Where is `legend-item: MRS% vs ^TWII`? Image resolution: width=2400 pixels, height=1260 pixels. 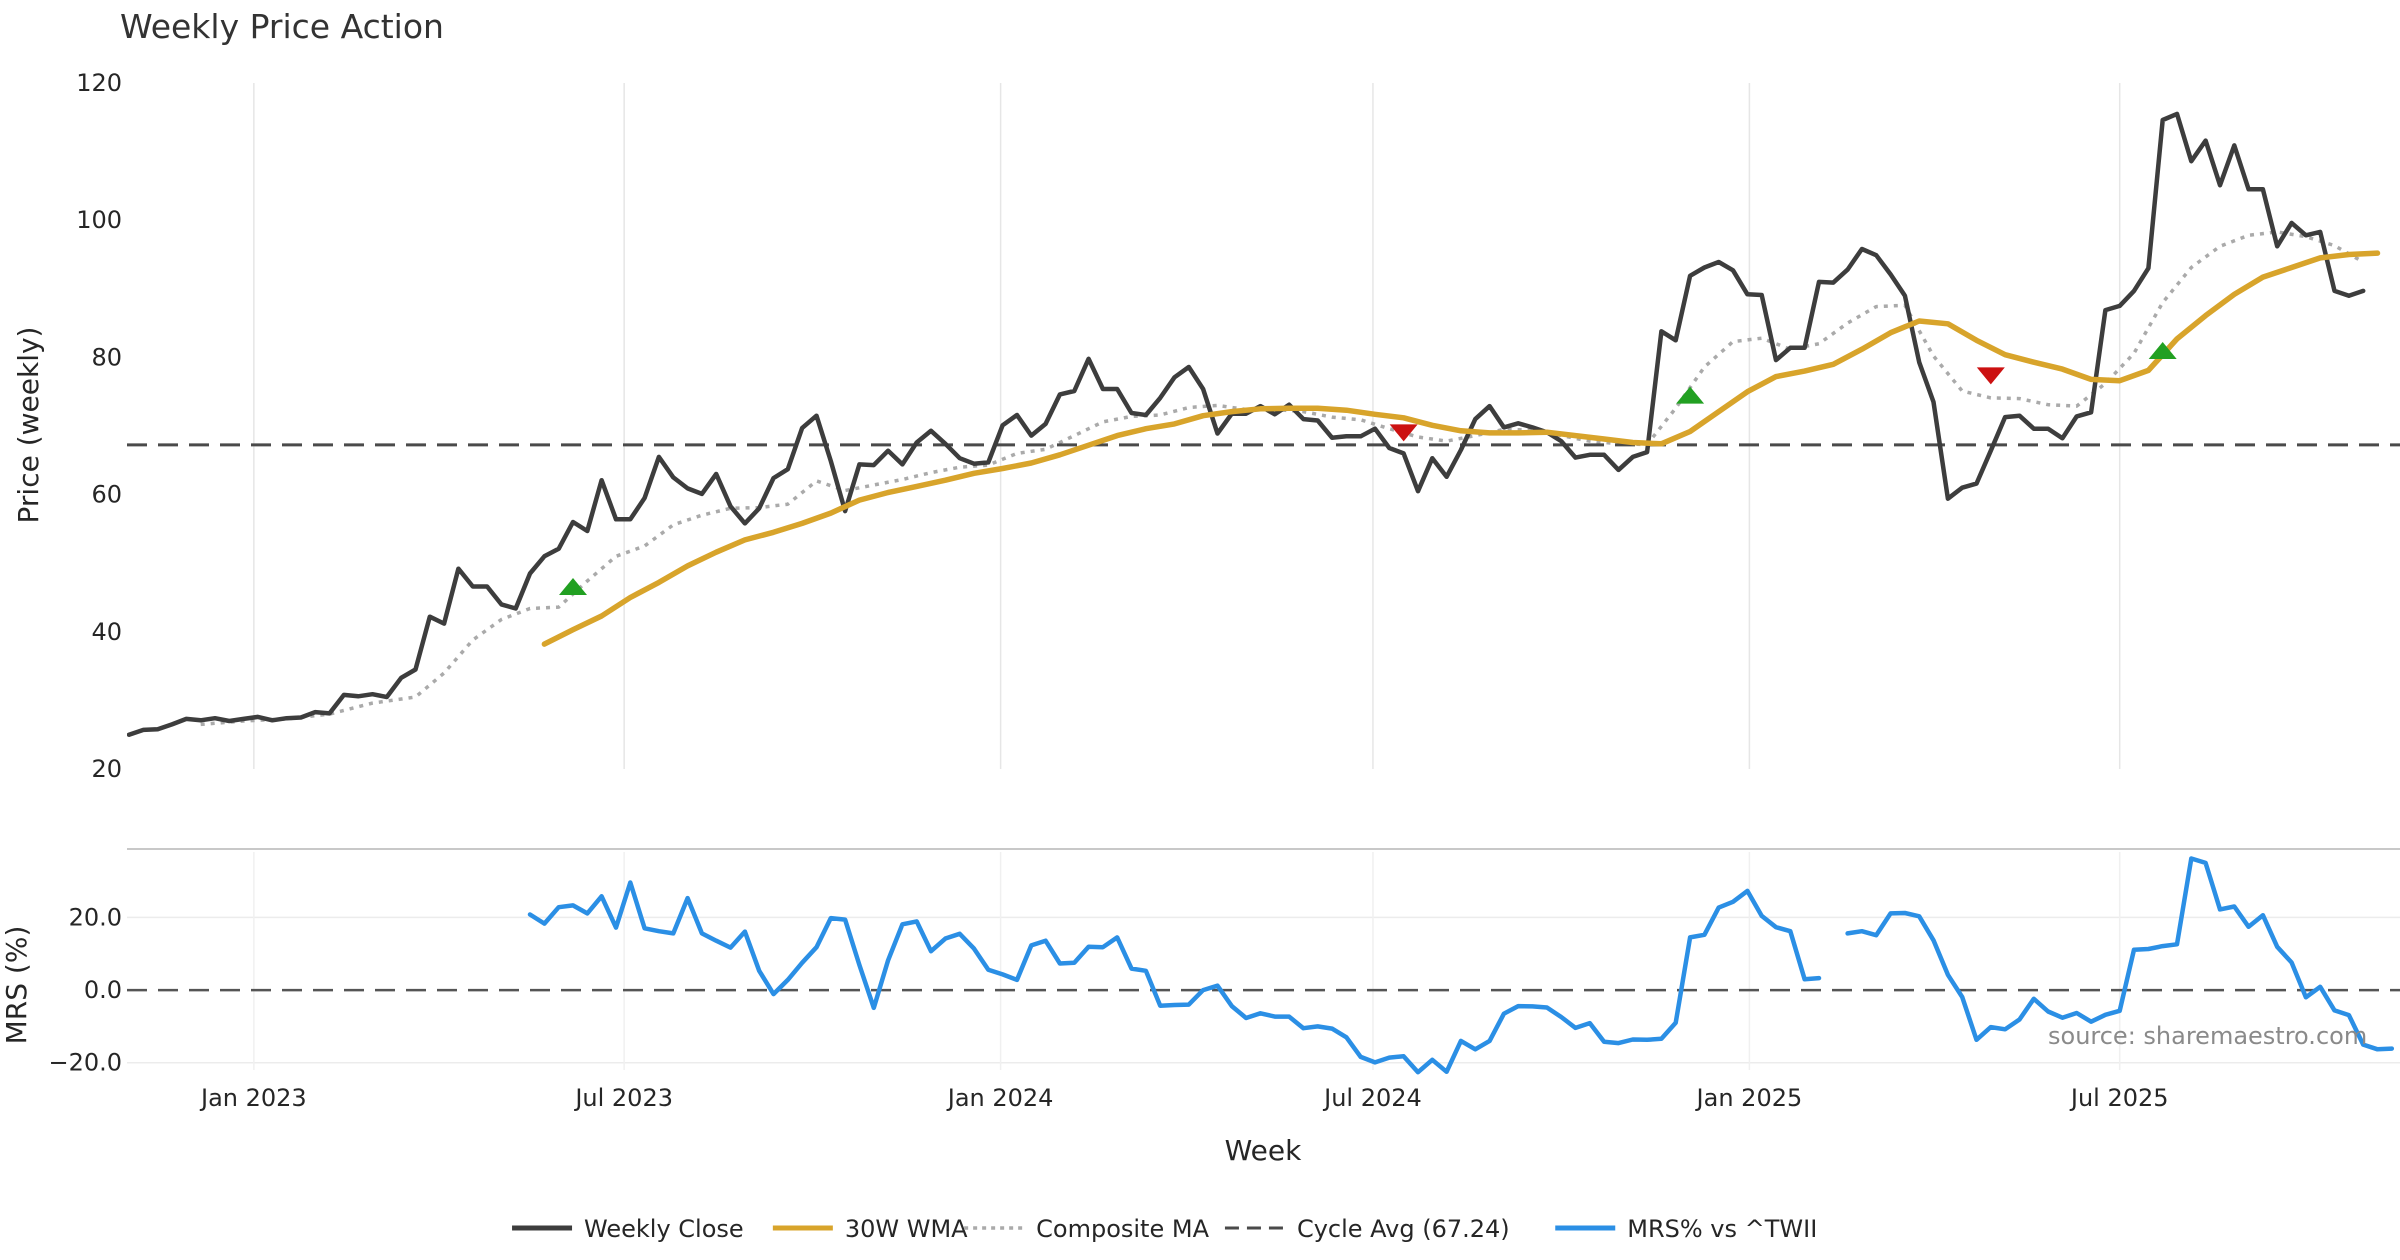 legend-item: MRS% vs ^TWII is located at coordinates (1686, 1229).